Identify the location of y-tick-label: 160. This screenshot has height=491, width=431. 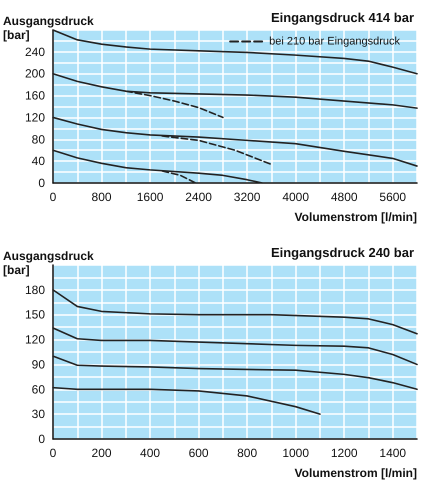
(35, 95).